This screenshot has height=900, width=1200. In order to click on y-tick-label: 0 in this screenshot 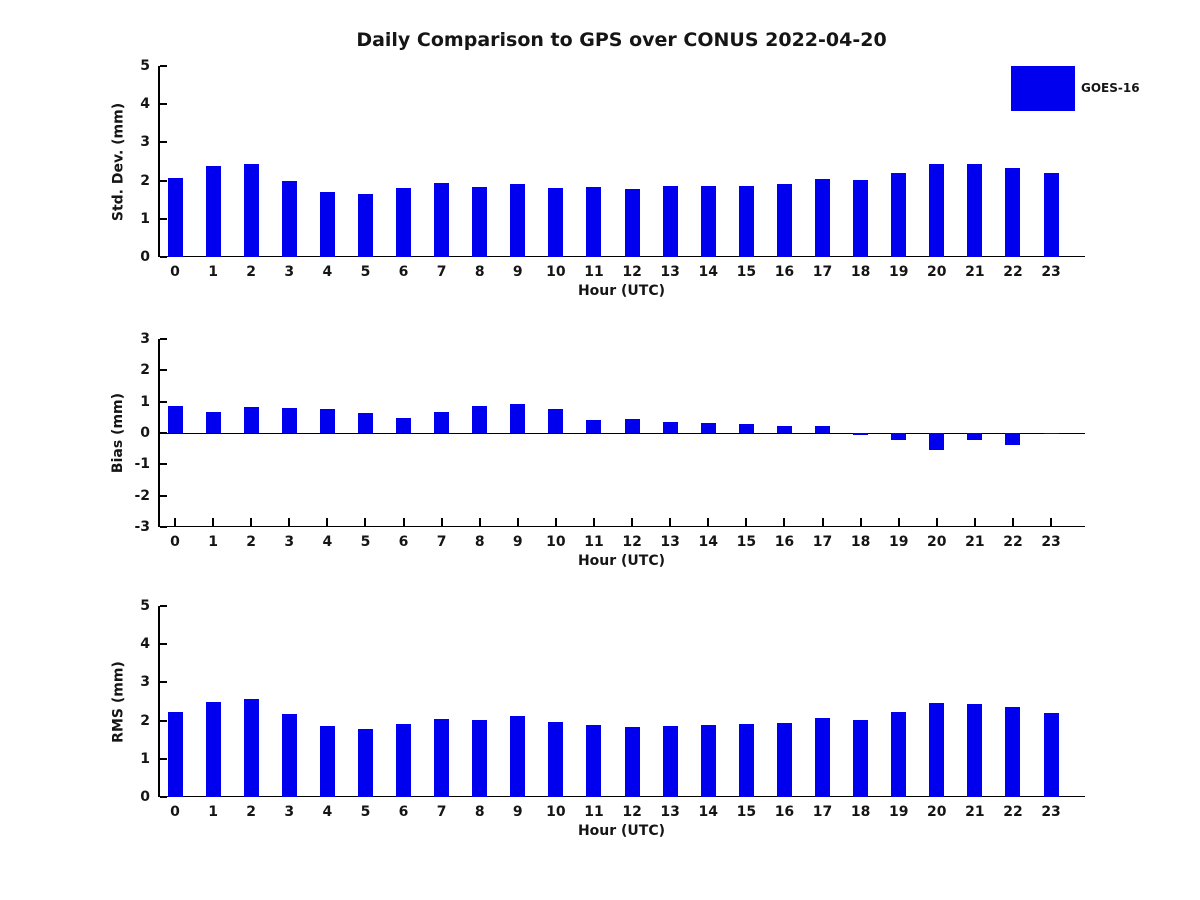, I will do `click(145, 257)`.